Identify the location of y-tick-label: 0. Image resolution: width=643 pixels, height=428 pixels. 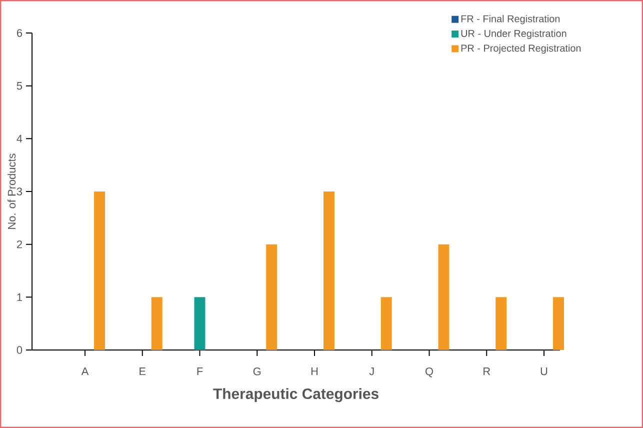
(19, 350).